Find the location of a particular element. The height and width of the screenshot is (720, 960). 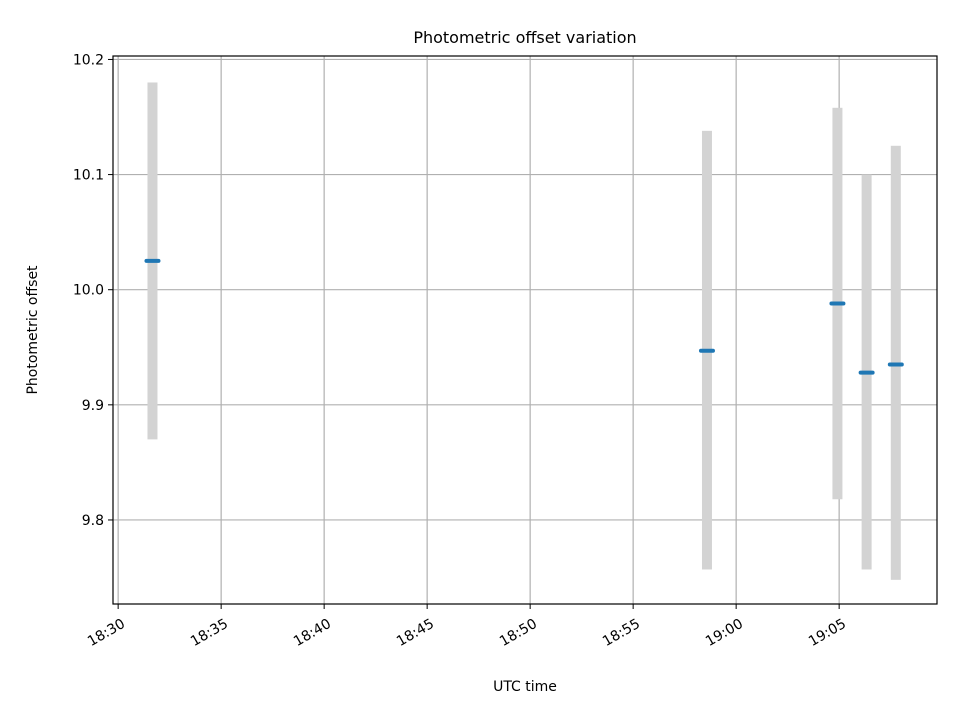

y-tick-label: 10.1 is located at coordinates (88, 176).